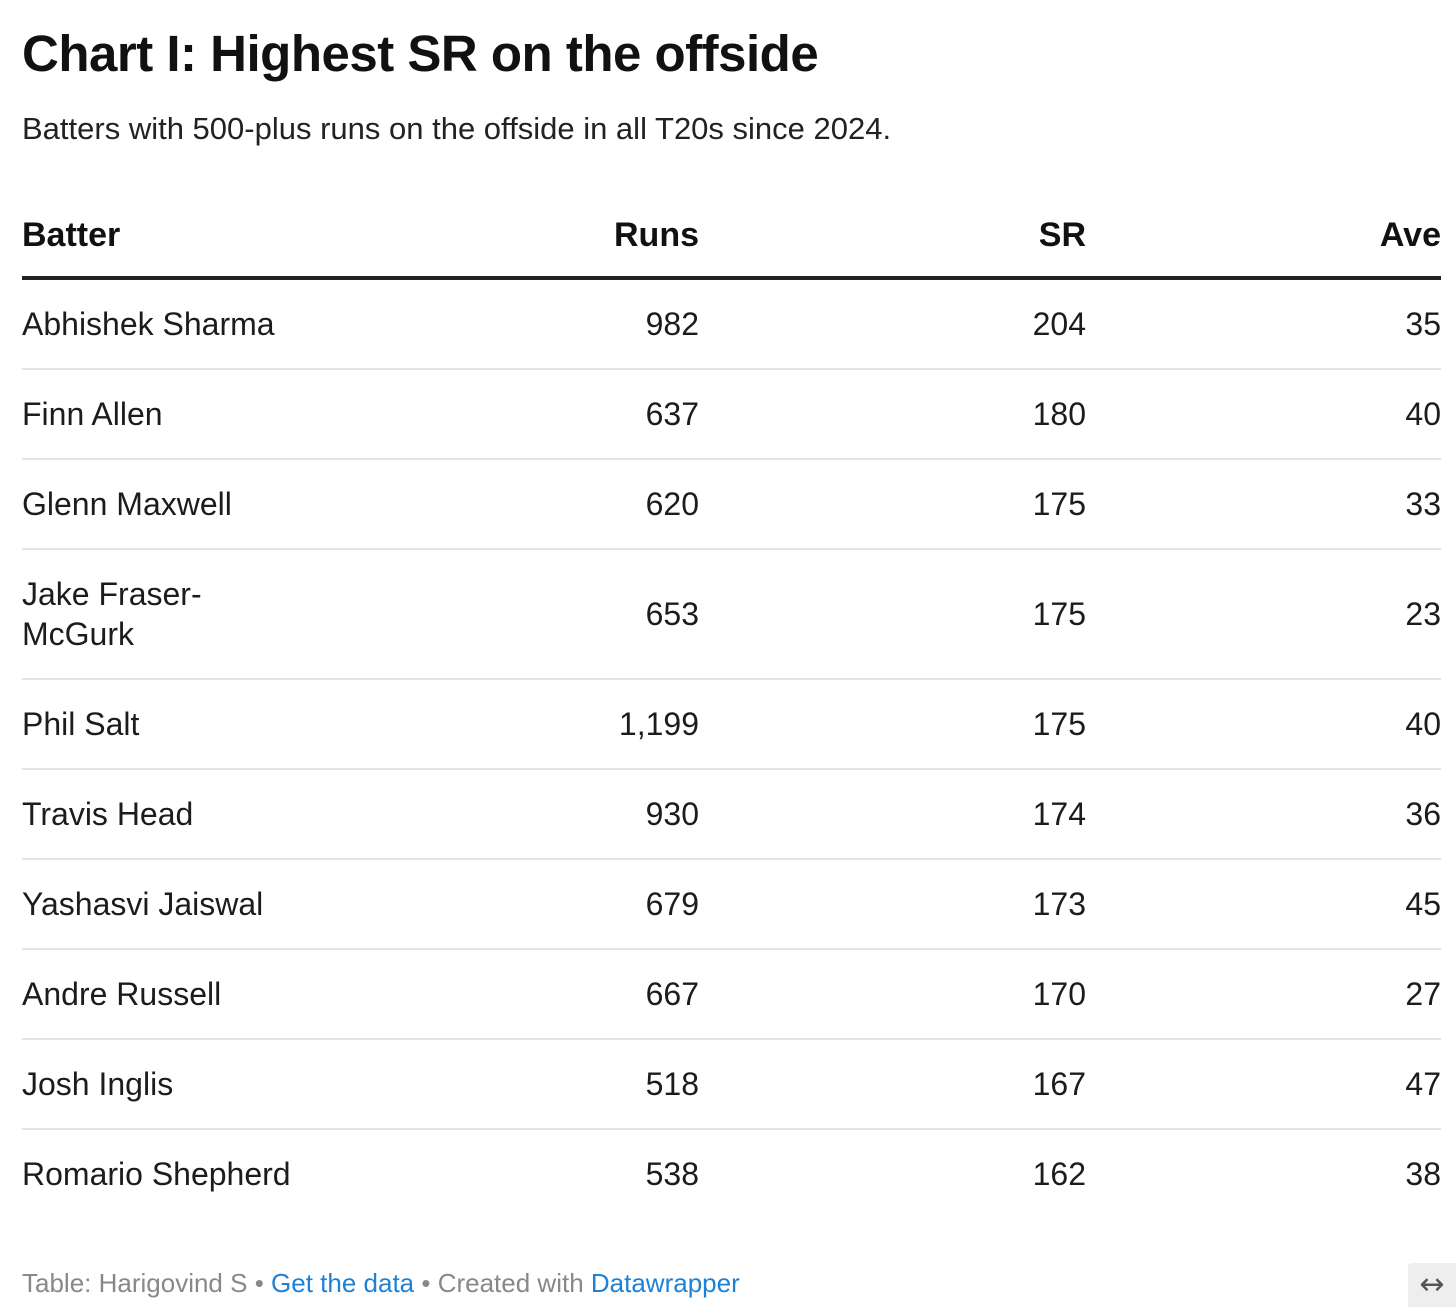 The height and width of the screenshot is (1307, 1456). Describe the element at coordinates (1263, 614) in the screenshot. I see `ave-cell: 23` at that location.